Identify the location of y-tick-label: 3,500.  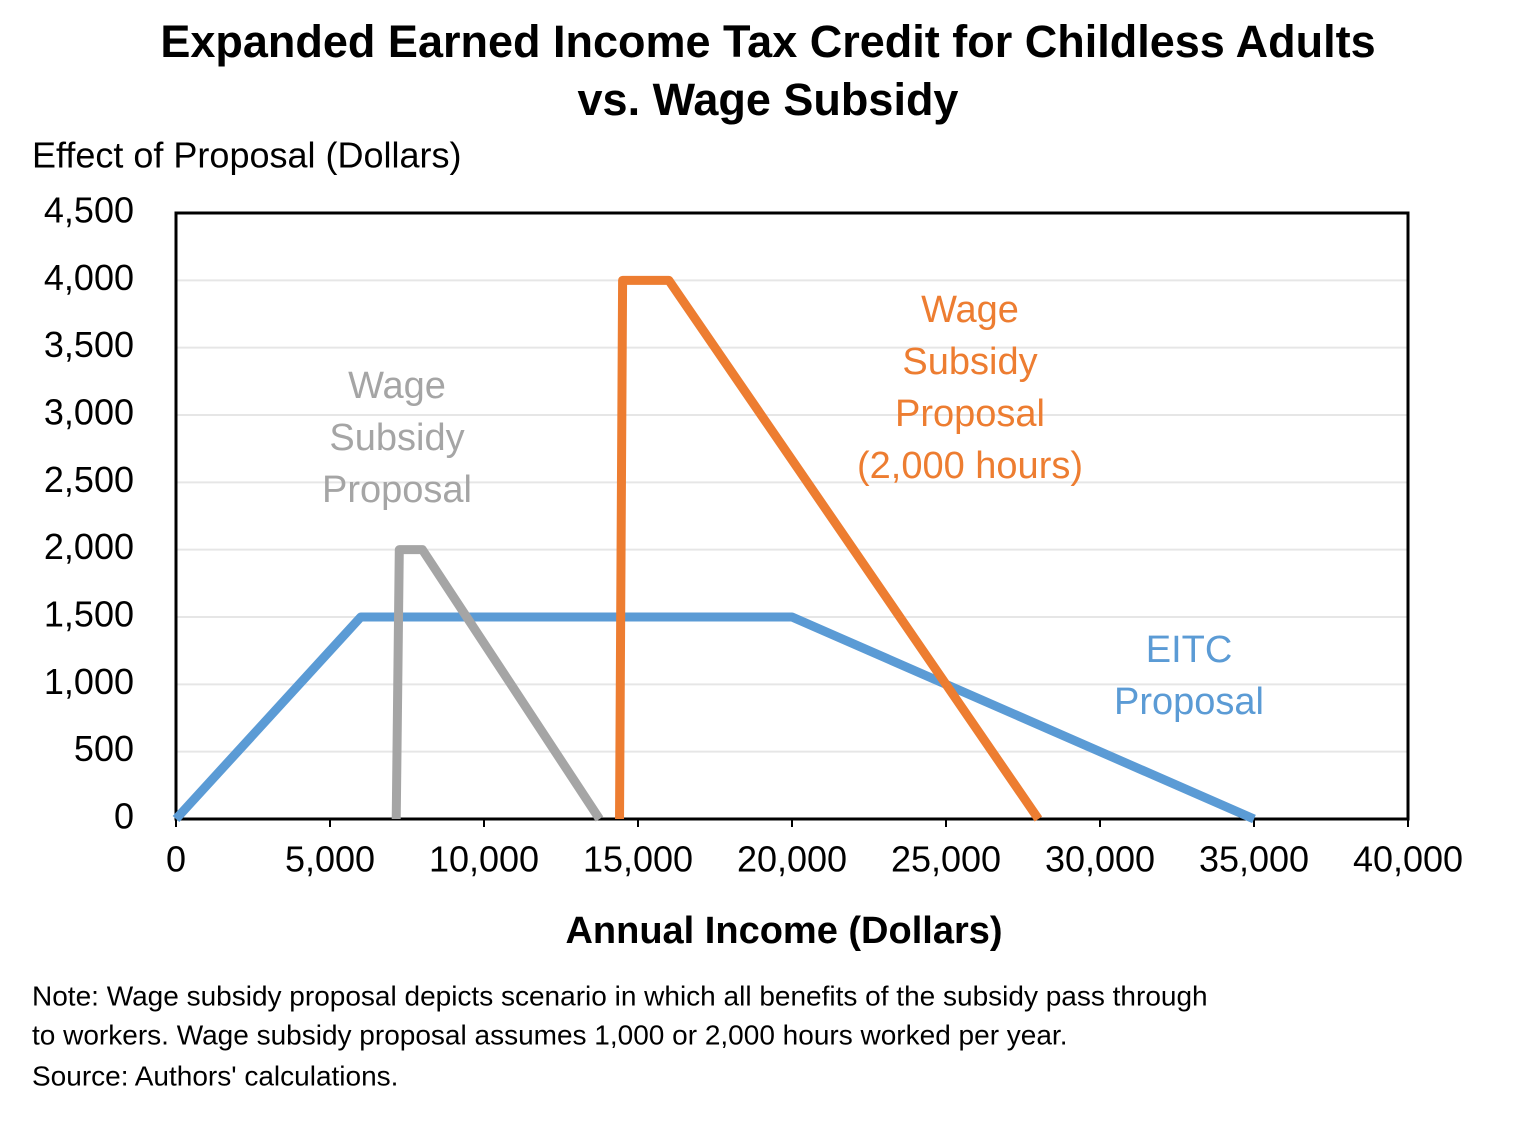
(89, 344).